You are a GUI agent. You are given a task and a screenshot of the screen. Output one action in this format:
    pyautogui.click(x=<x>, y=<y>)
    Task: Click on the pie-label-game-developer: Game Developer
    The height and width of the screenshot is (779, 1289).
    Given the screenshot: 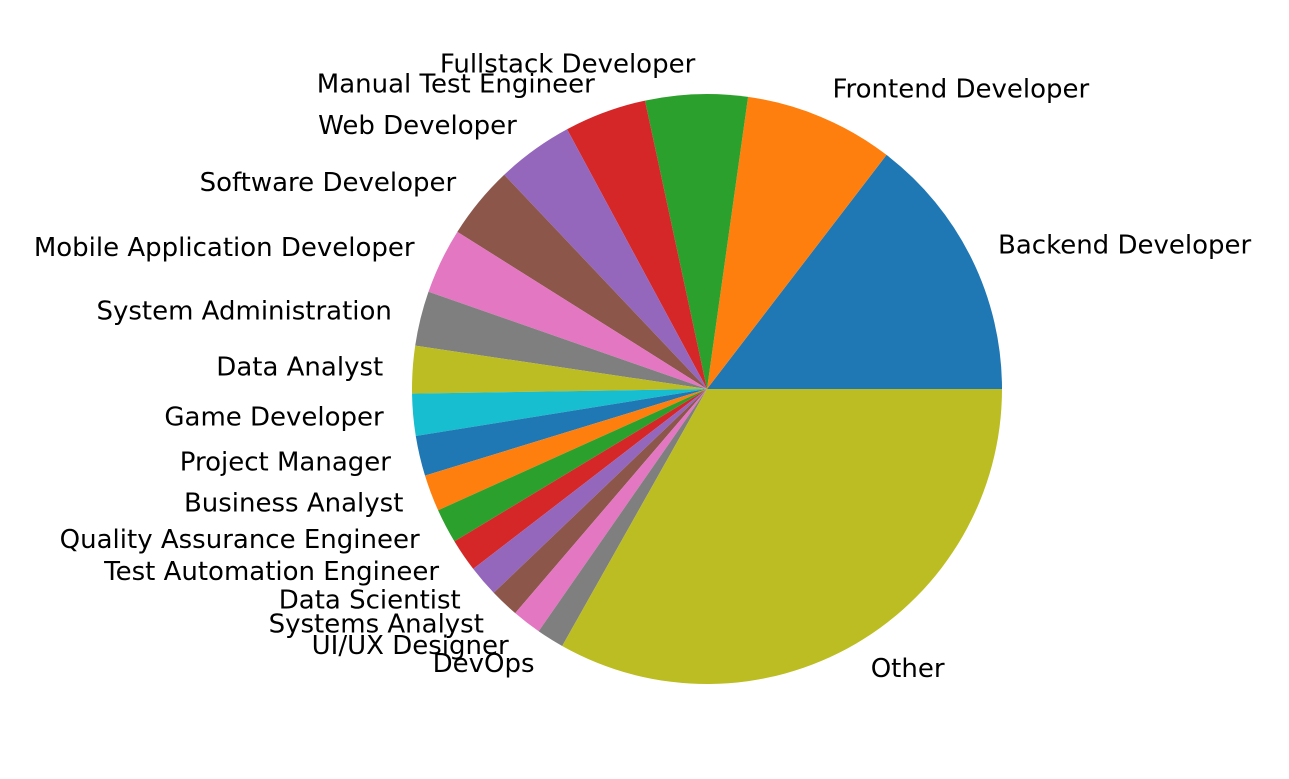 What is the action you would take?
    pyautogui.click(x=274, y=417)
    